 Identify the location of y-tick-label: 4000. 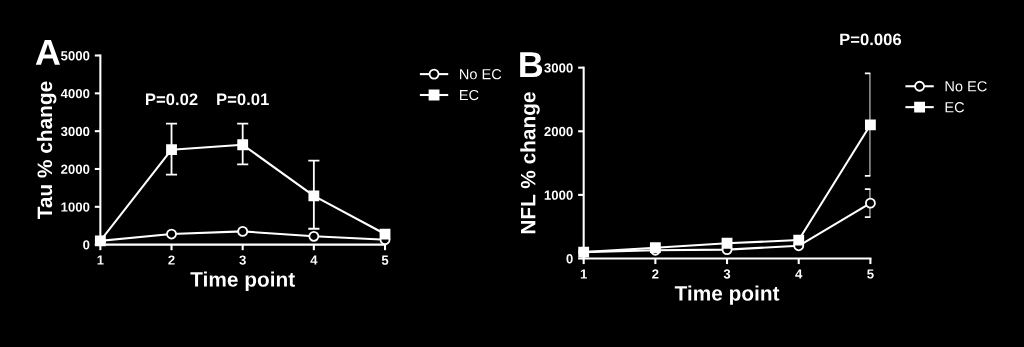
(75, 93).